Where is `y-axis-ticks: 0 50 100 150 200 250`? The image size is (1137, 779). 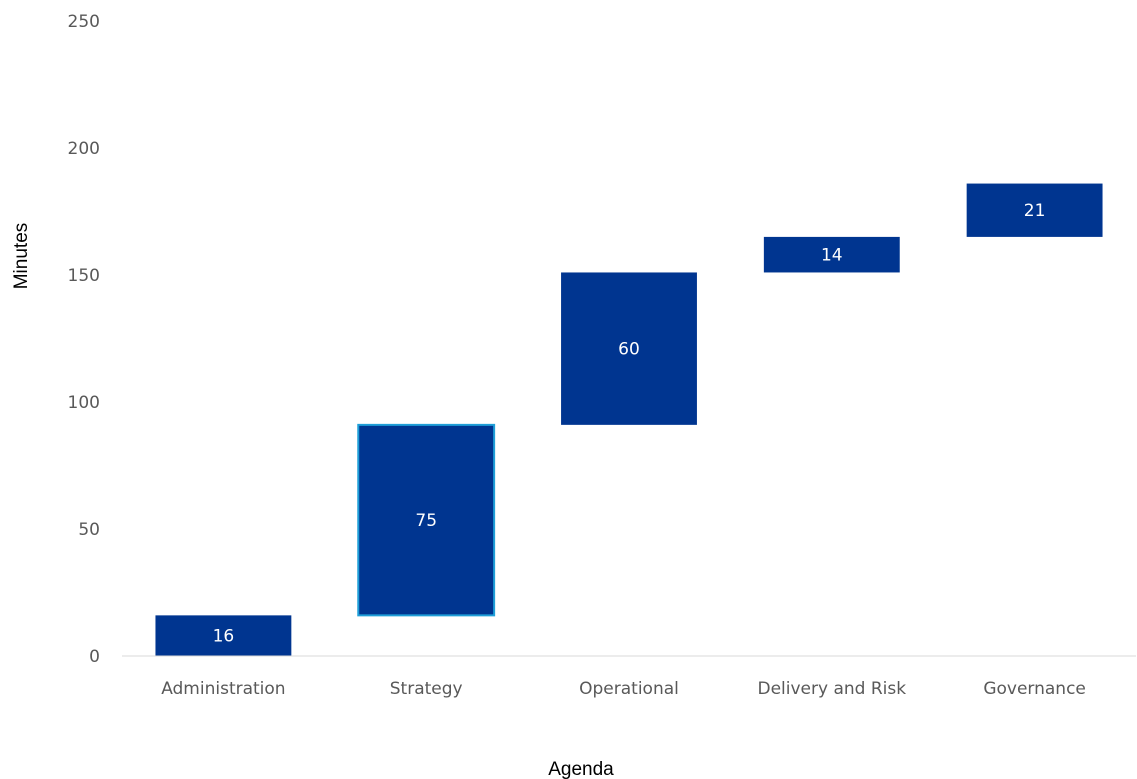 y-axis-ticks: 0 50 100 150 200 250 is located at coordinates (84, 339).